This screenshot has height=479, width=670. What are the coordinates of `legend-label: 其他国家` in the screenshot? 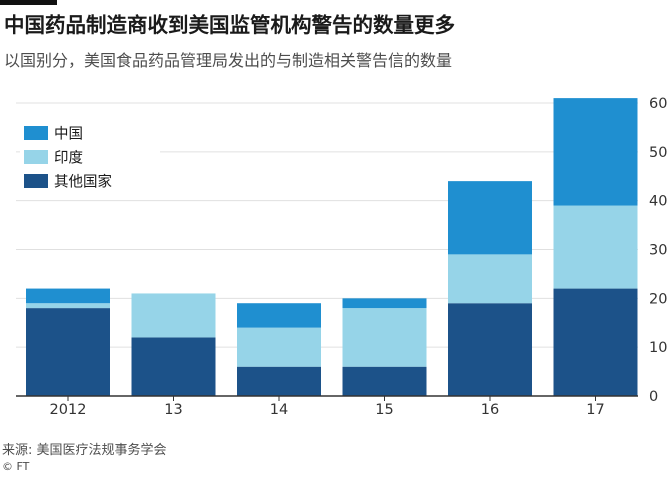 It's located at (83, 182).